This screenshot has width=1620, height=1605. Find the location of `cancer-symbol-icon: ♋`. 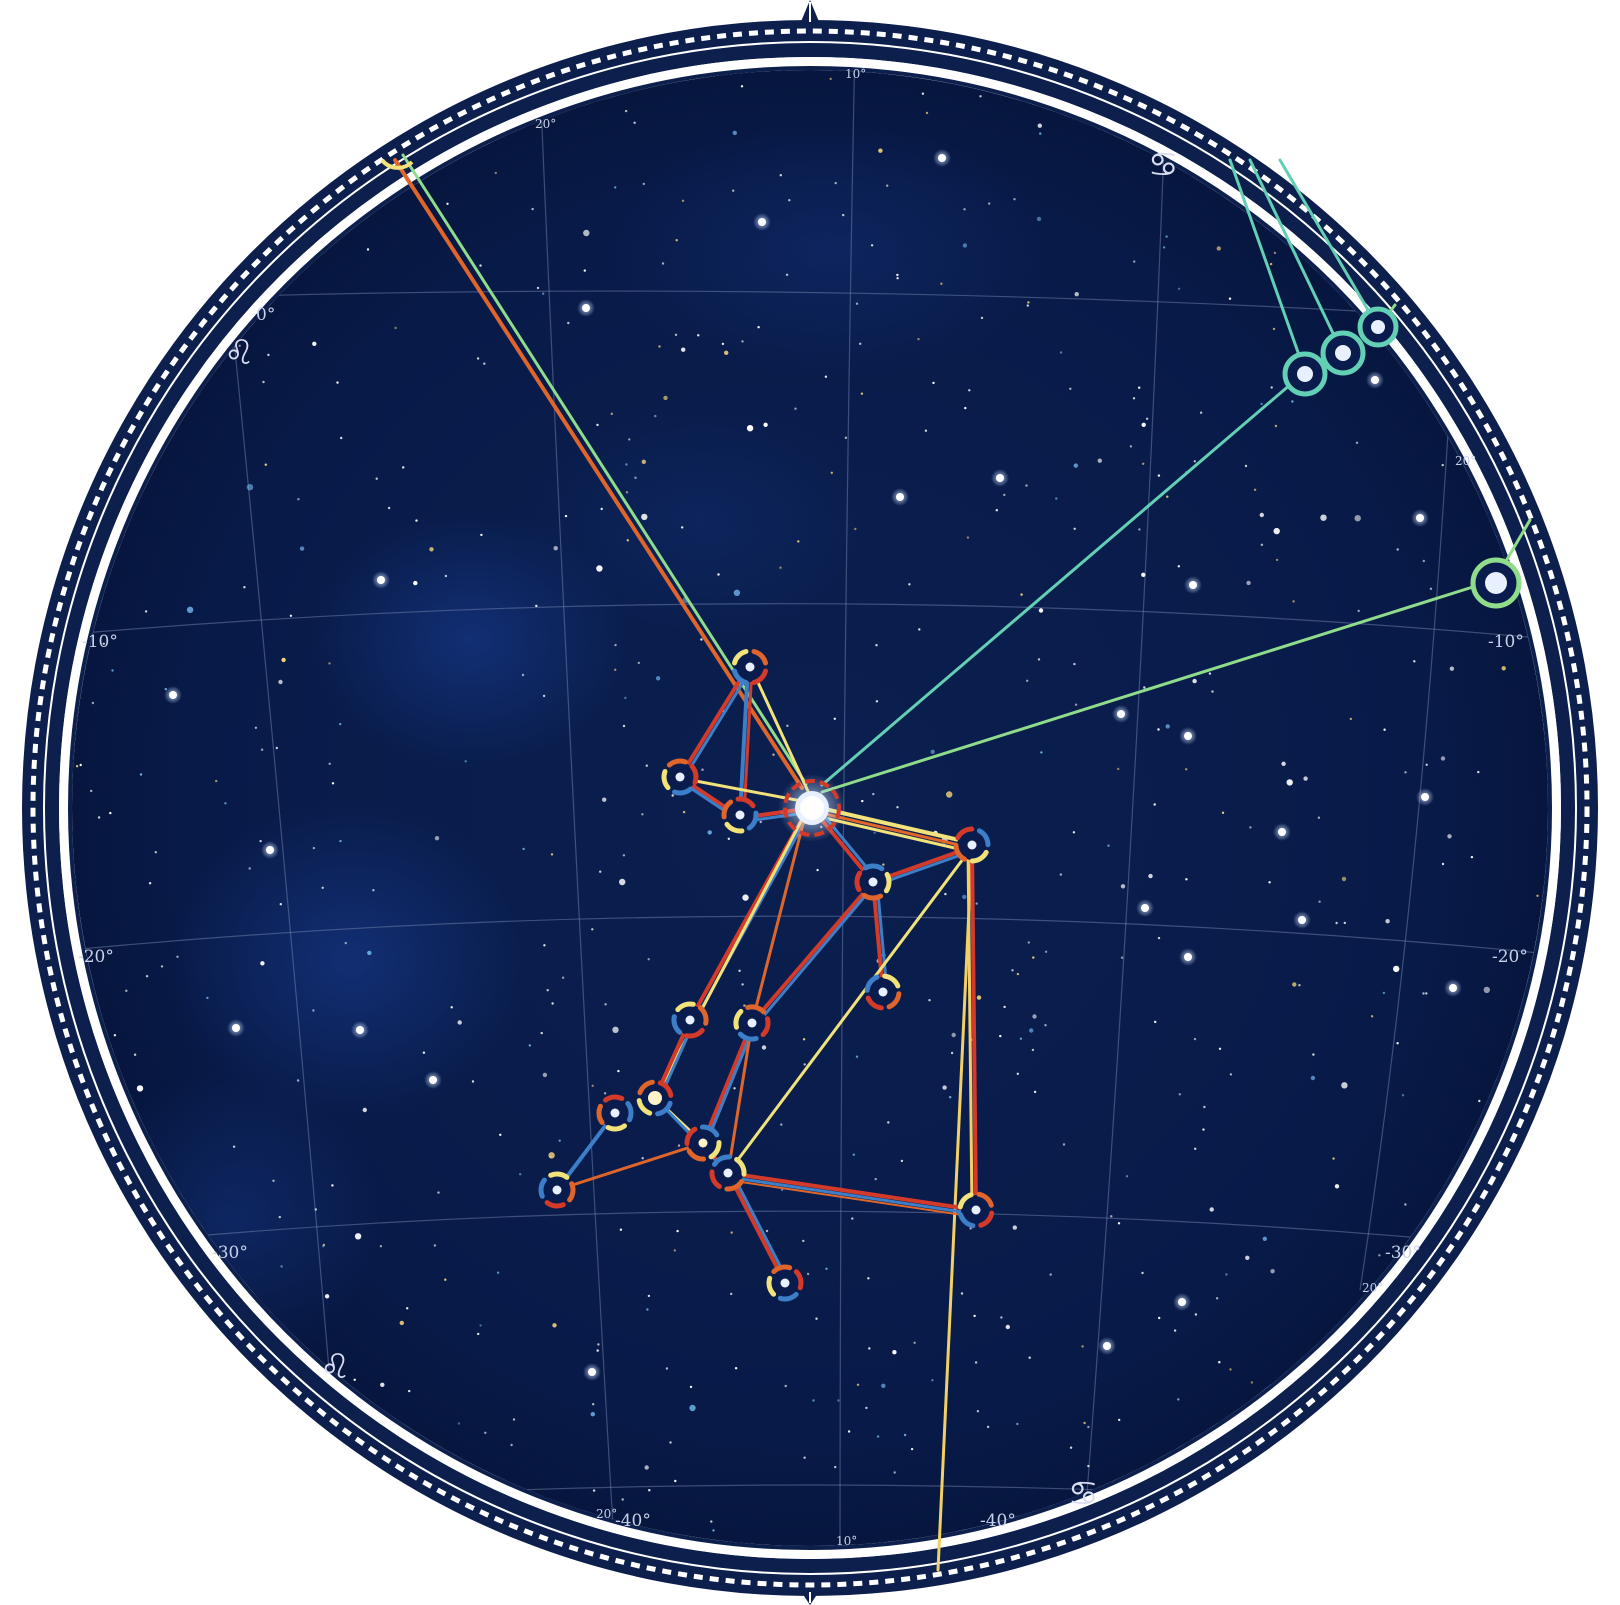

cancer-symbol-icon: ♋ is located at coordinates (1083, 1494).